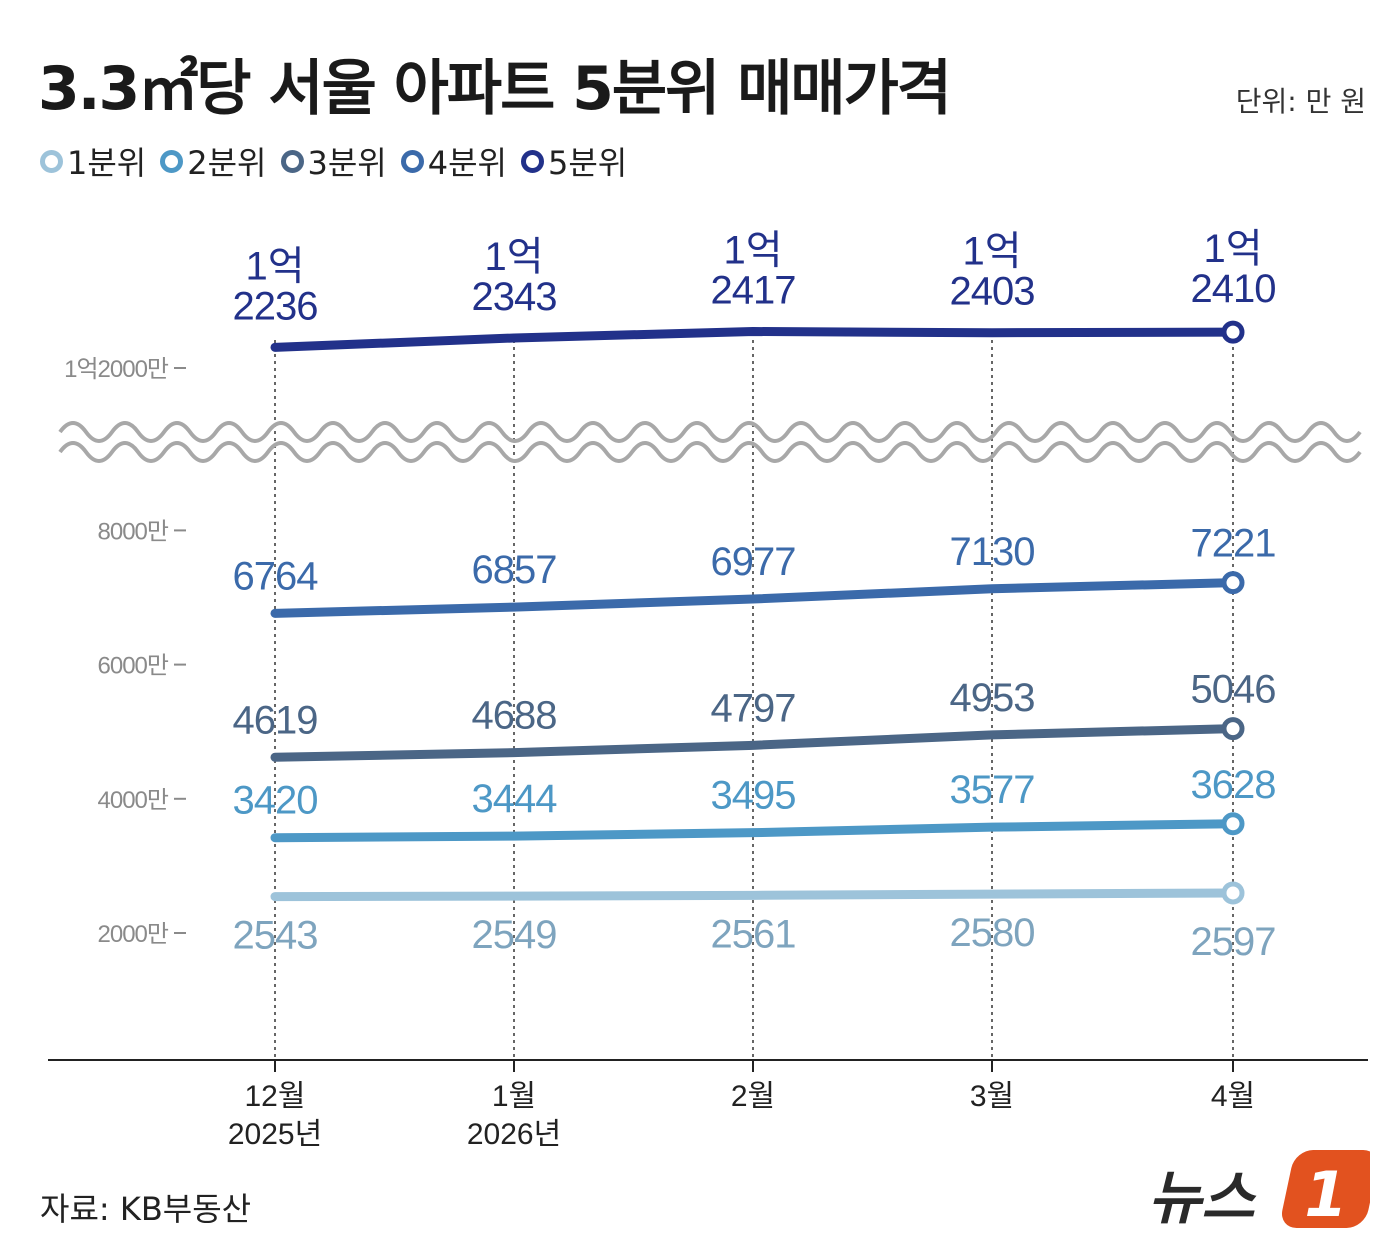 This screenshot has width=1400, height=1252. Describe the element at coordinates (753, 708) in the screenshot. I see `data-label: 4797` at that location.